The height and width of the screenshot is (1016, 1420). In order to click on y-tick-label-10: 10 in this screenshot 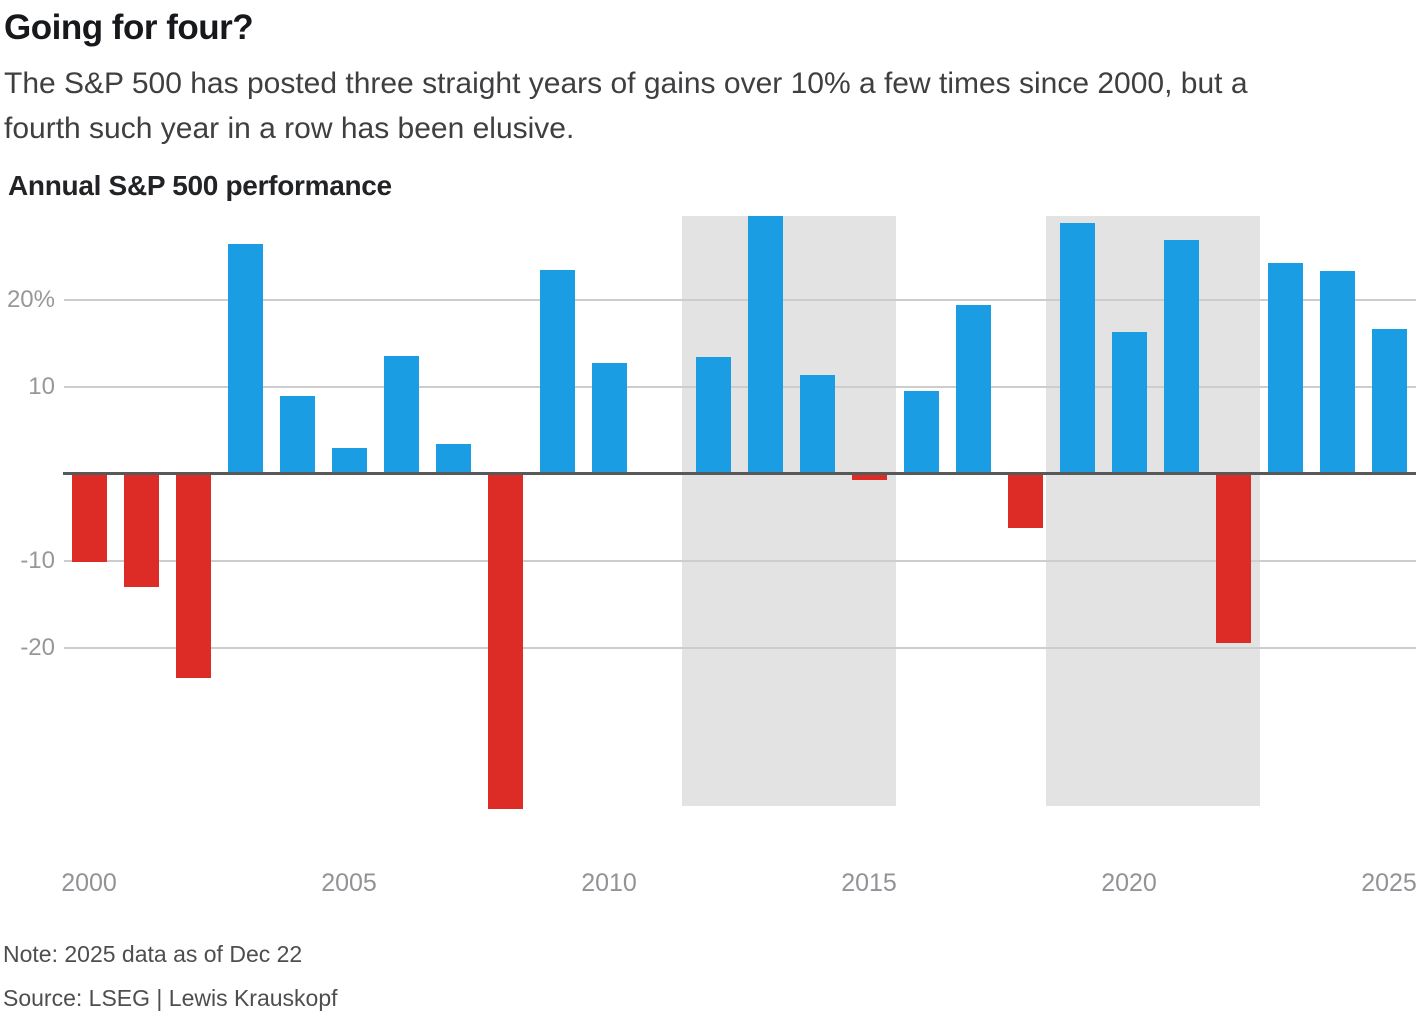, I will do `click(41, 386)`.